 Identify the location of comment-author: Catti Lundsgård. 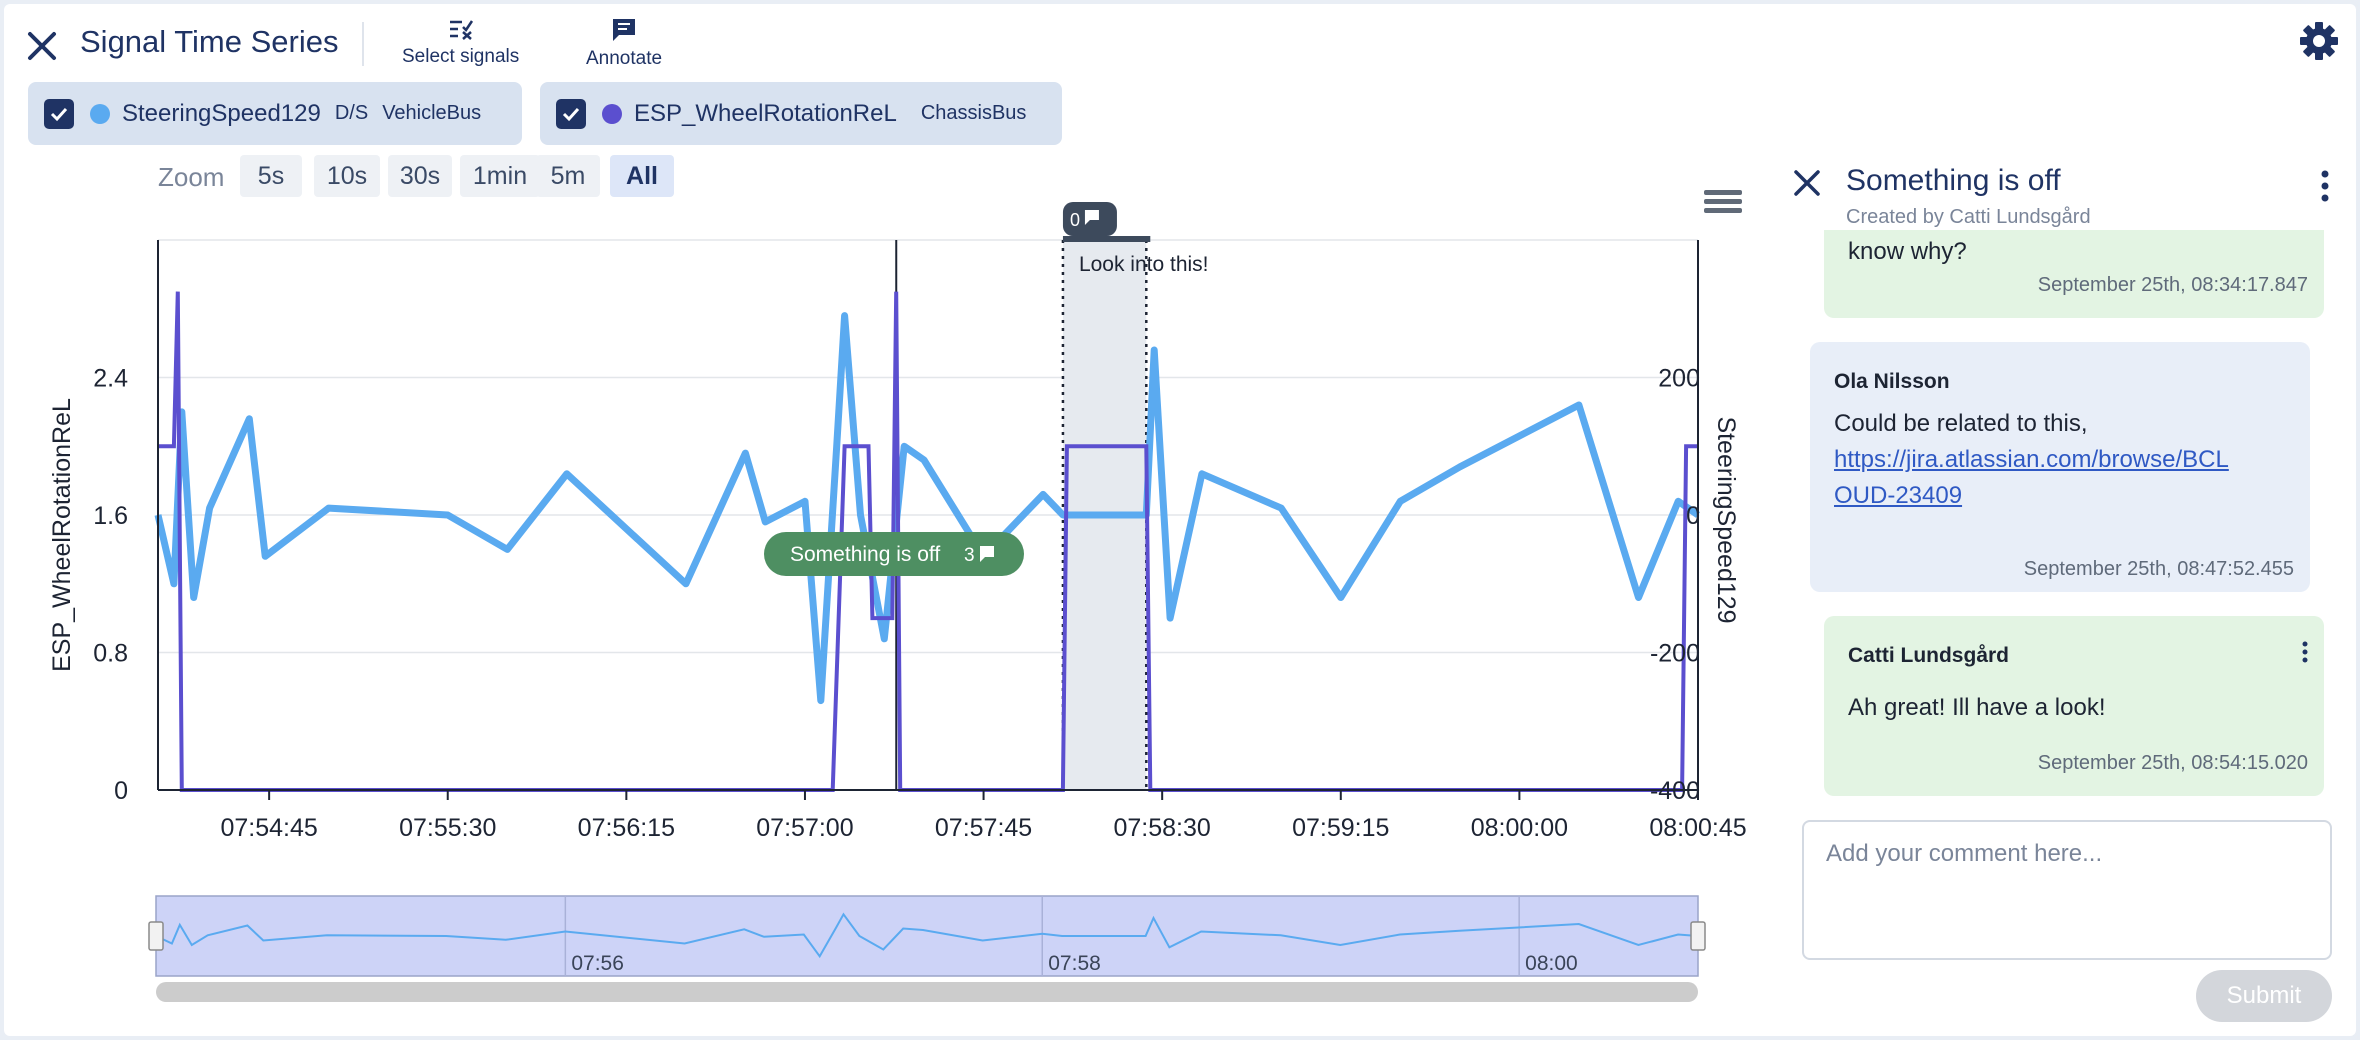
(1928, 655).